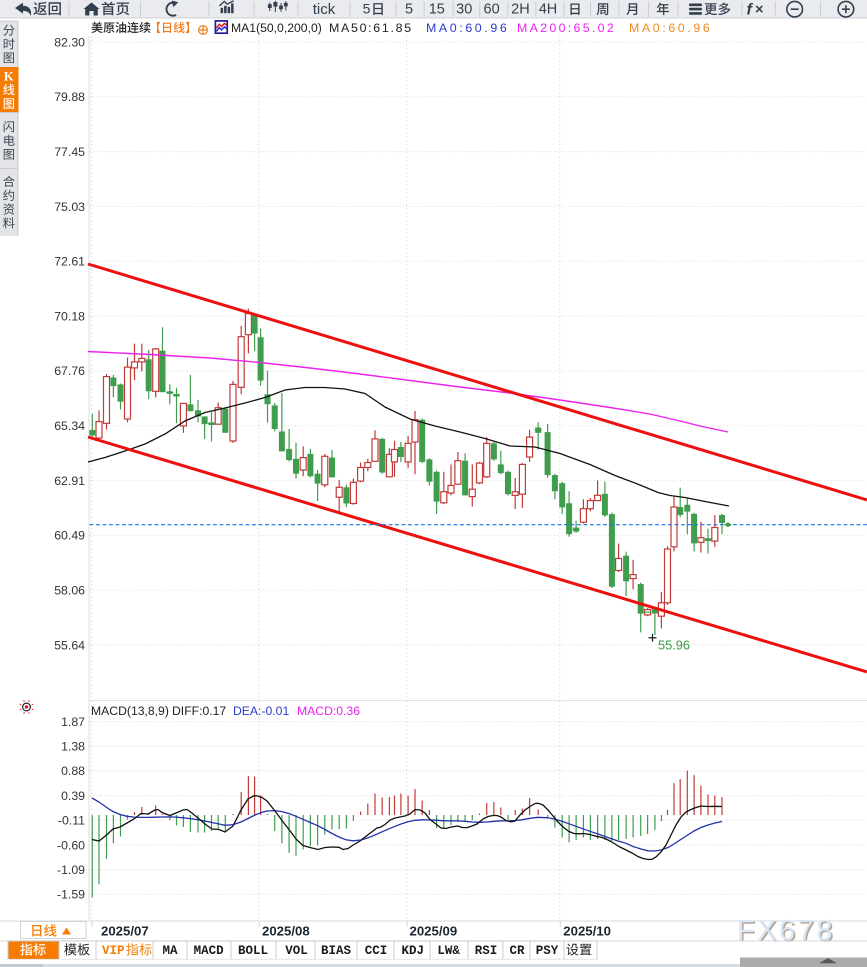 The image size is (867, 967). What do you see at coordinates (73, 722) in the screenshot?
I see `svg-text: 1.87` at bounding box center [73, 722].